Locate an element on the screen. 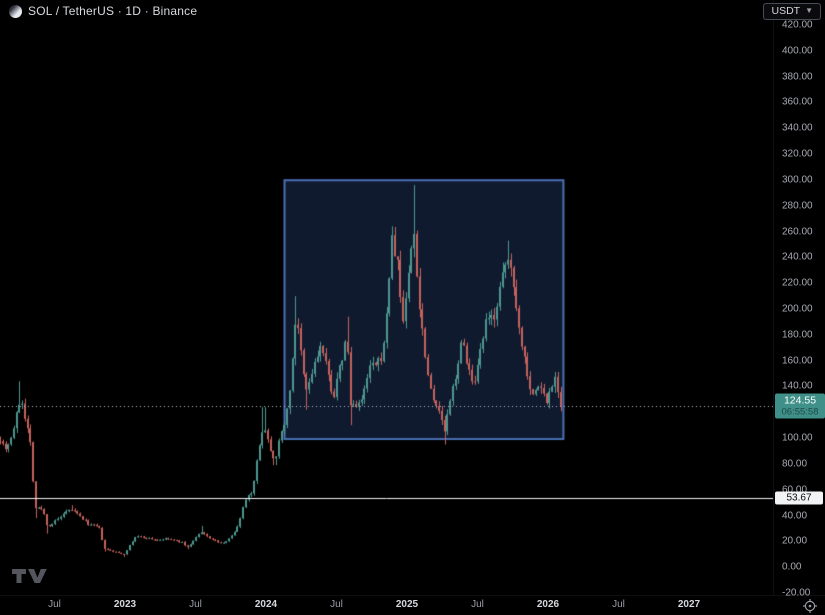 This screenshot has width=825, height=615. price-tick-label: 40.00 is located at coordinates (795, 516).